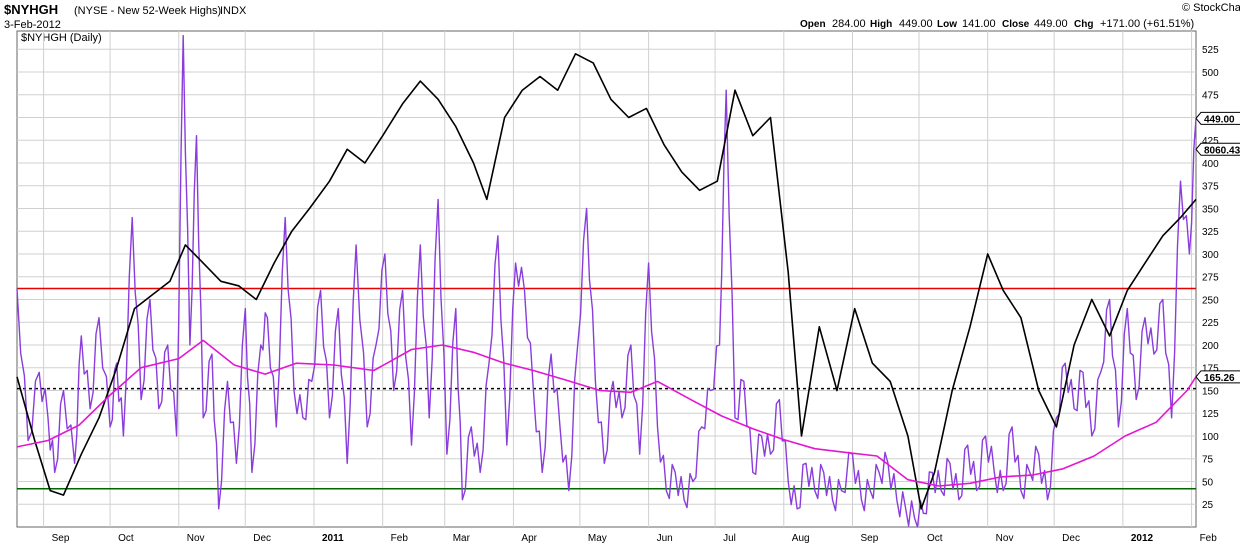 This screenshot has height=546, width=1240. I want to click on panel-label: $NYHGH (Daily), so click(61, 38).